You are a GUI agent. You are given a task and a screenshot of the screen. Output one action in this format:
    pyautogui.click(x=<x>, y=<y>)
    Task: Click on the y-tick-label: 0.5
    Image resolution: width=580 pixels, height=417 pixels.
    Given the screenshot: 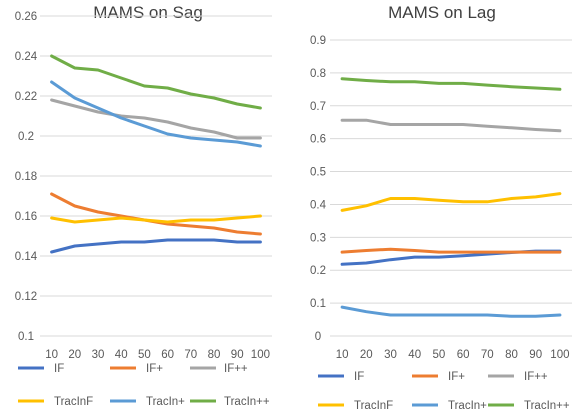 What is the action you would take?
    pyautogui.click(x=318, y=173)
    